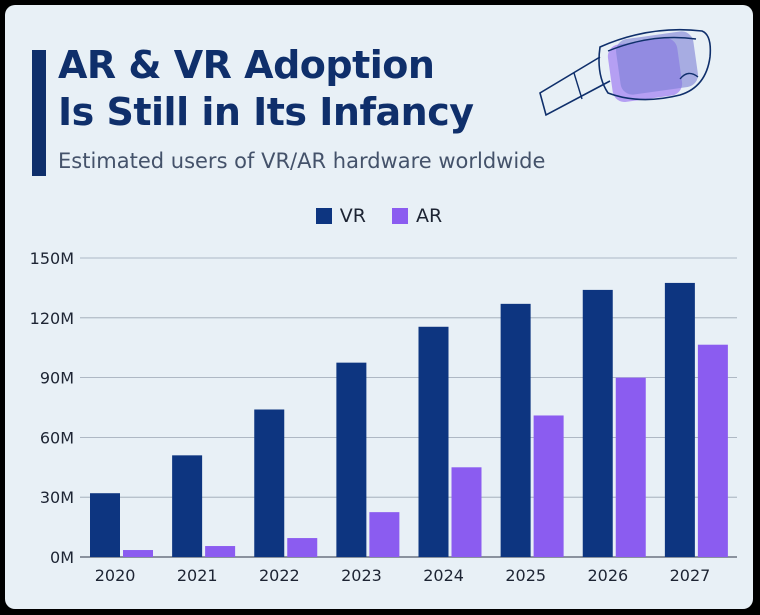 The width and height of the screenshot is (760, 615). What do you see at coordinates (712, 450) in the screenshot?
I see `bar-ar-2027` at bounding box center [712, 450].